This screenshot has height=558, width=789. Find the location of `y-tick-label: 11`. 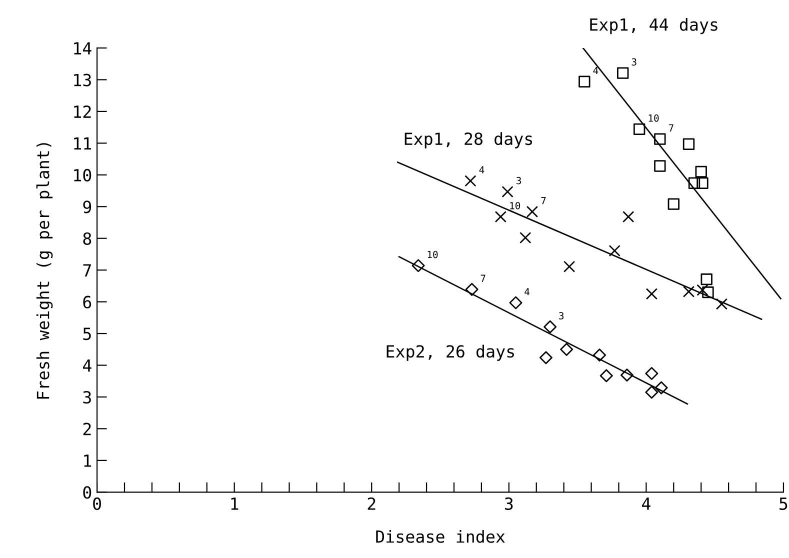

y-tick-label: 11 is located at coordinates (83, 143).